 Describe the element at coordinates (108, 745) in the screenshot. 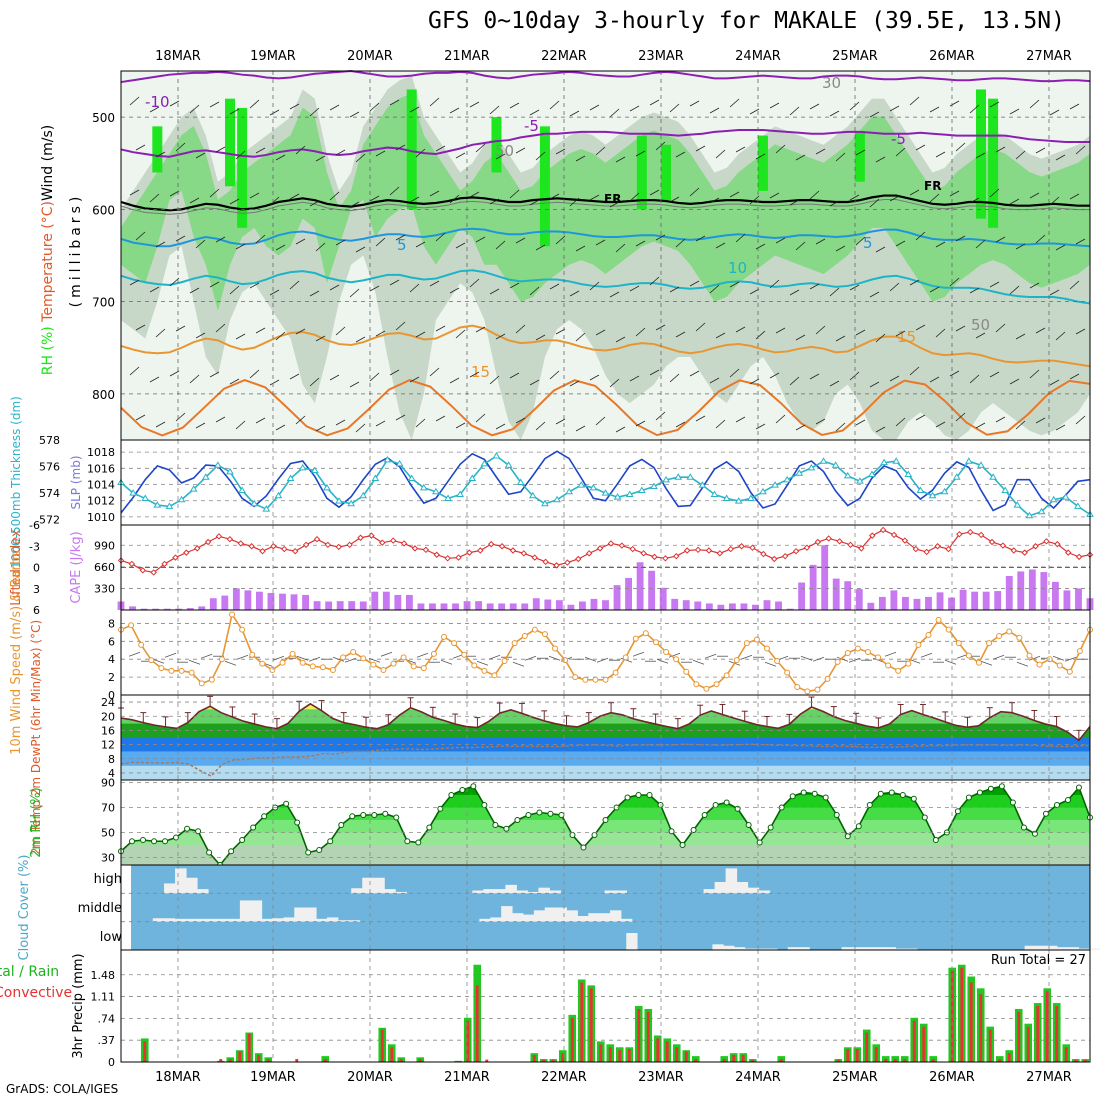

I see `y-tick-label: 12` at that location.